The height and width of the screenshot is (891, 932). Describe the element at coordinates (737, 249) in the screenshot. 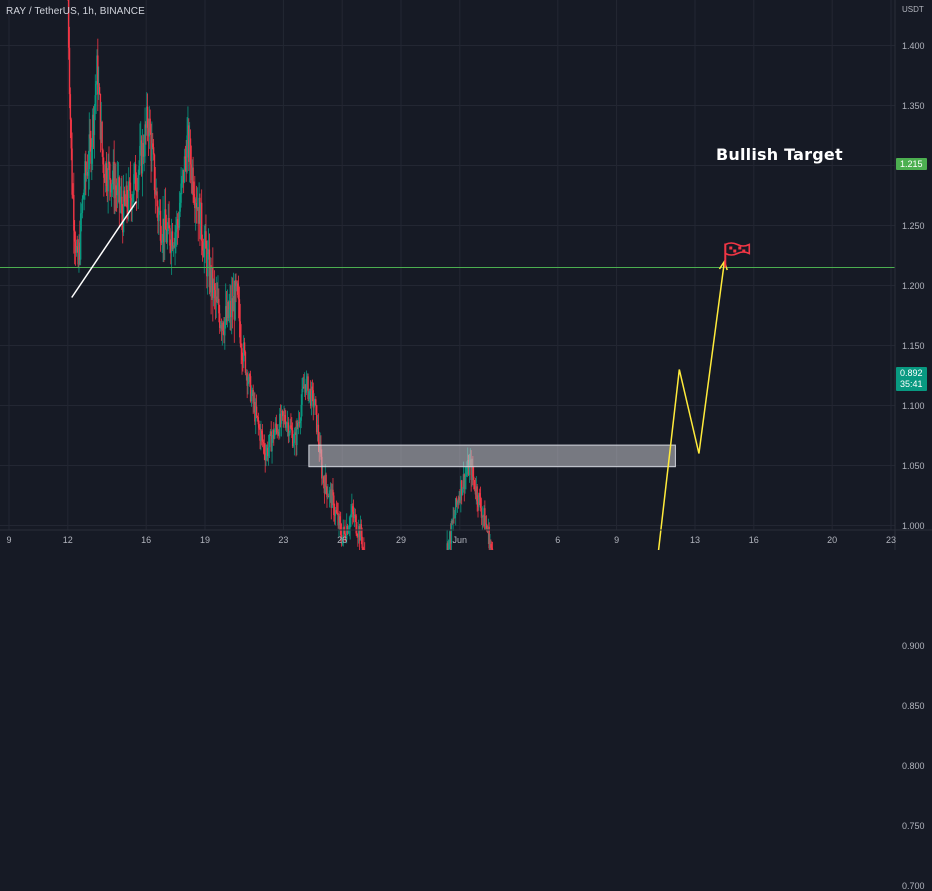

I see `flag-cloth` at that location.